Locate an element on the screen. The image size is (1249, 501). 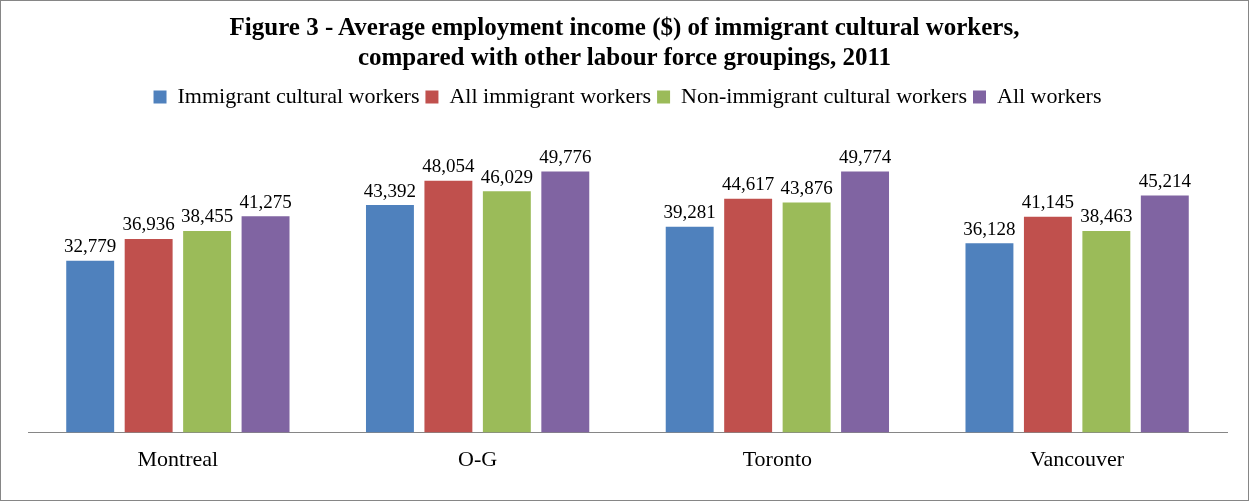
data-label: 44,617 is located at coordinates (748, 184).